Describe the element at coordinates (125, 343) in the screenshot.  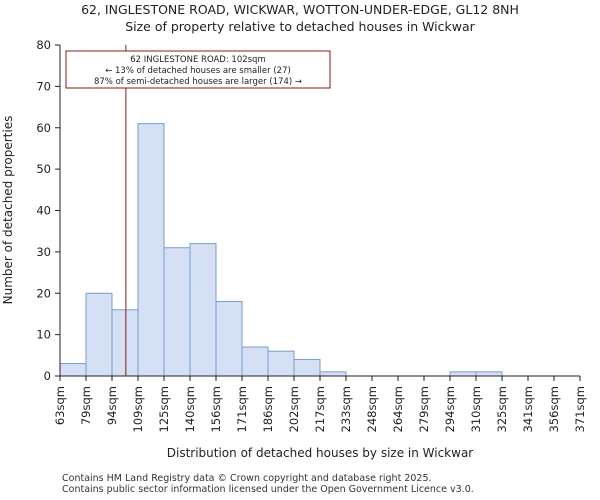
I see `bar-94sqm` at that location.